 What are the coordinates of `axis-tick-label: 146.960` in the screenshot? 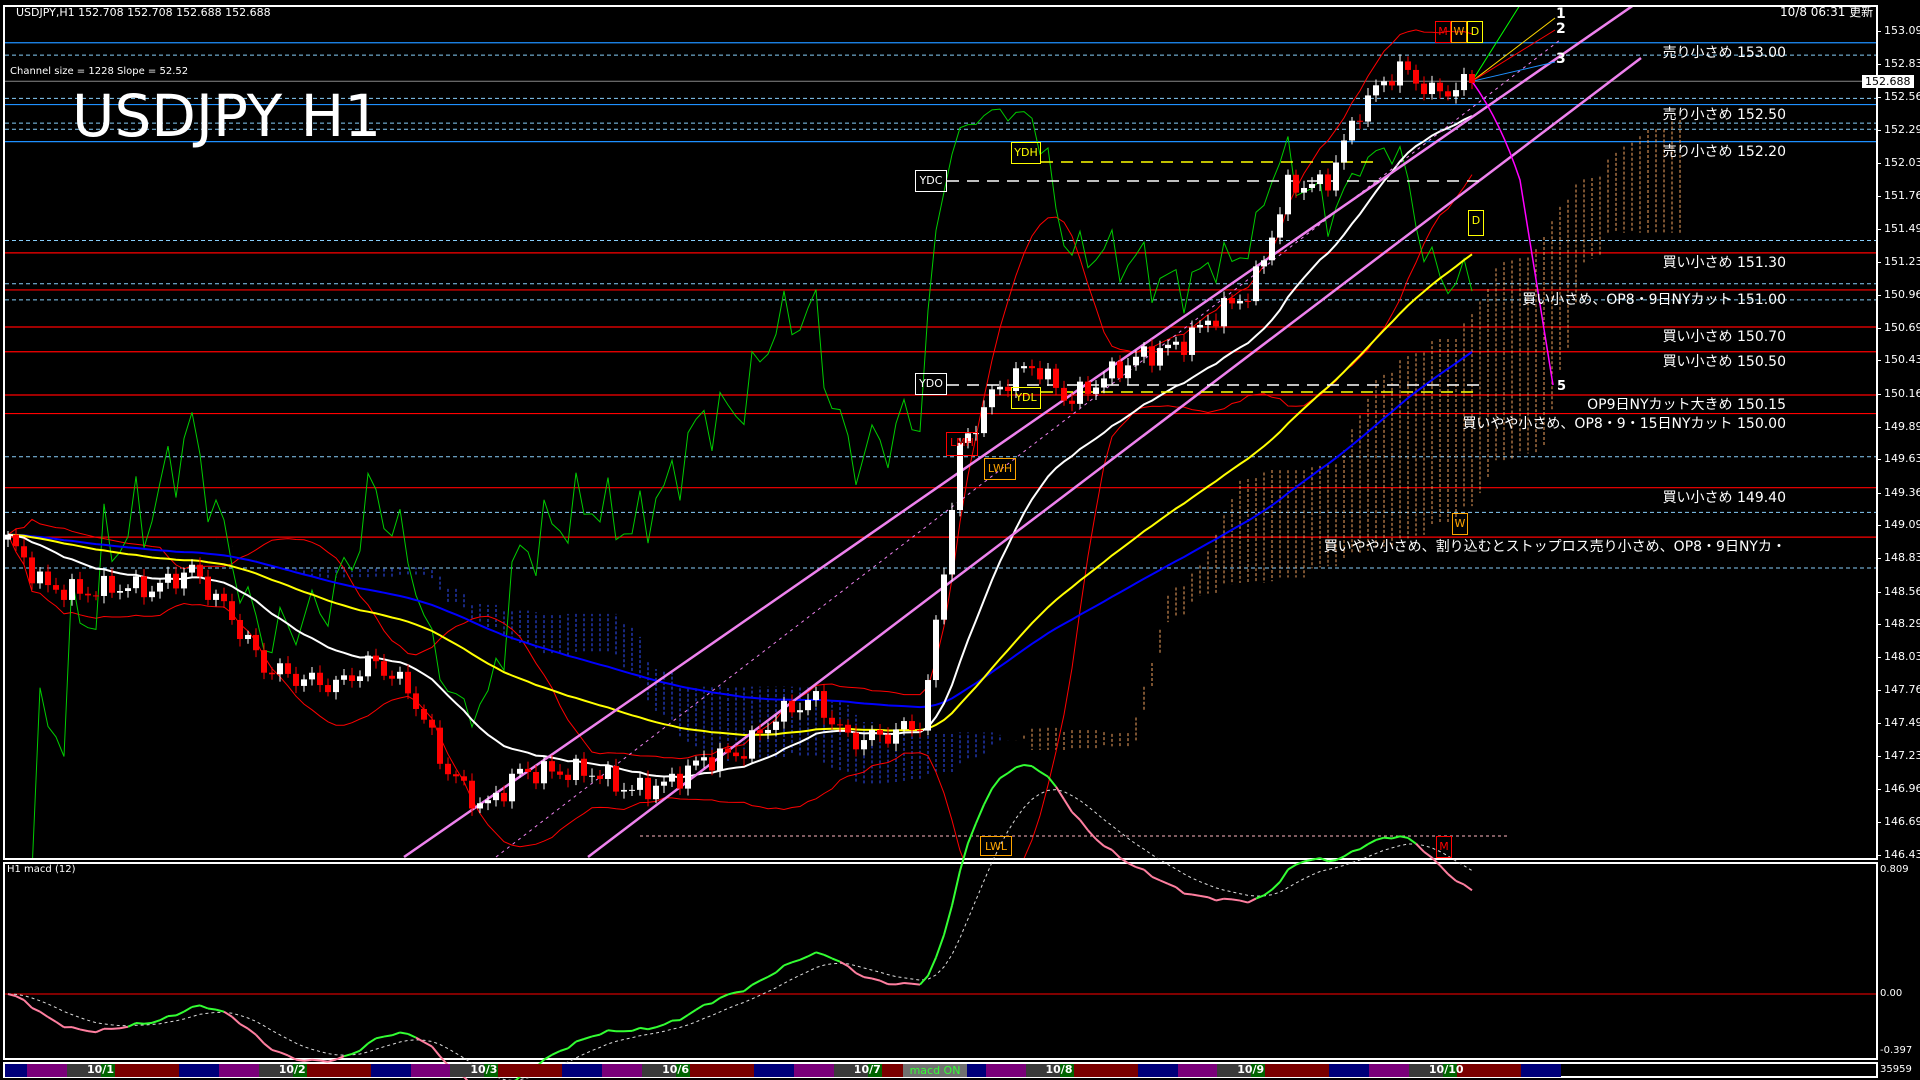 It's located at (1902, 789).